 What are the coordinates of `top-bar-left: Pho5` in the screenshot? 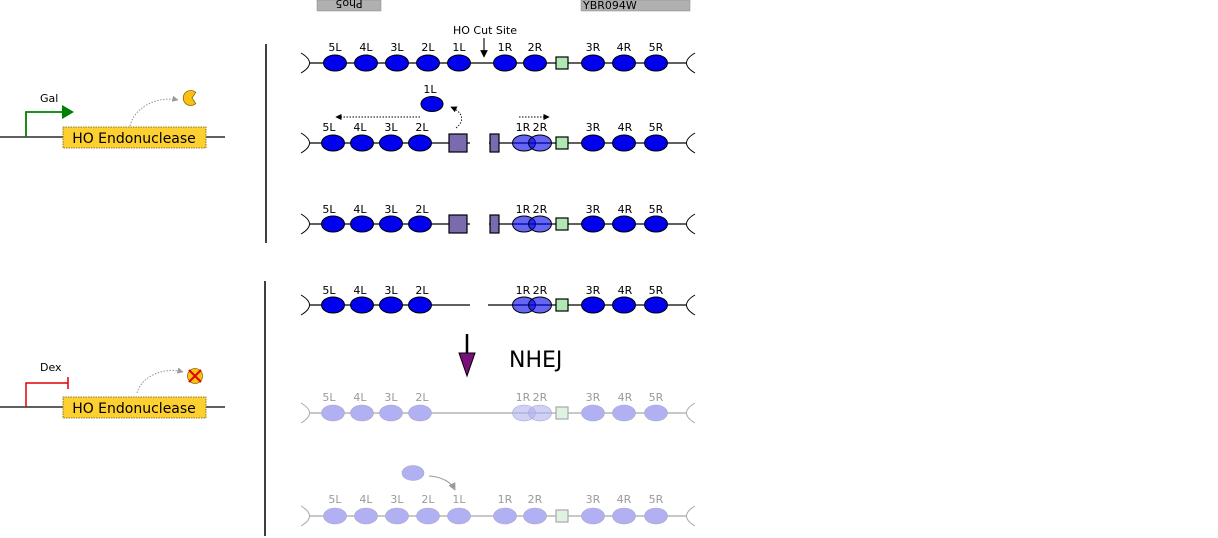 It's located at (349, 6).